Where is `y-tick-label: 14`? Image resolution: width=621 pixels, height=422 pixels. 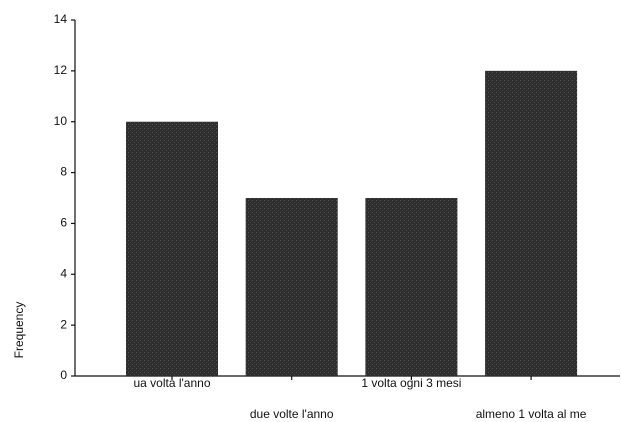 y-tick-label: 14 is located at coordinates (61, 19).